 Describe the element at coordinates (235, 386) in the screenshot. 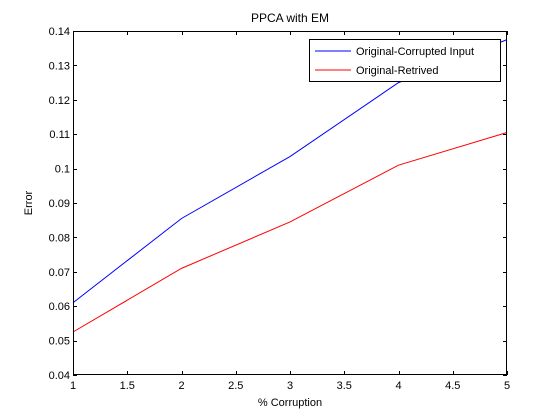

I see `x-tick-label: 2.5` at that location.